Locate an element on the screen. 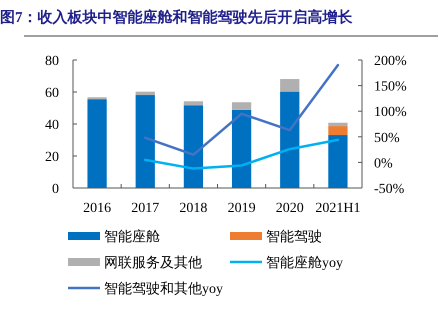  y2-tick-label: 50% is located at coordinates (387, 138).